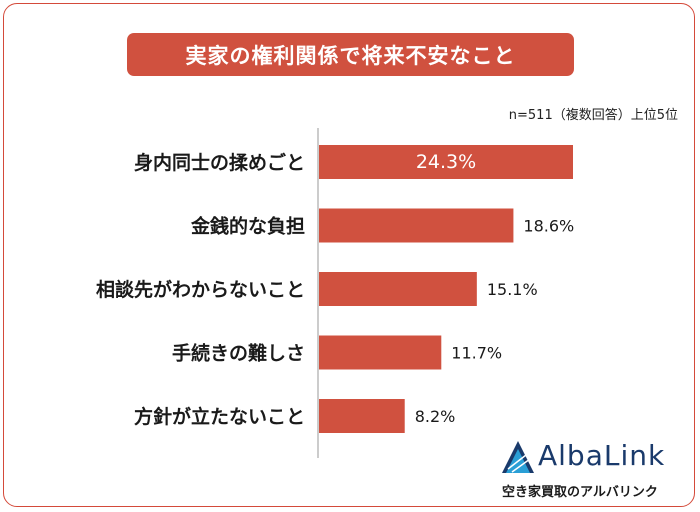 Image resolution: width=700 pixels, height=512 pixels. I want to click on value-label-0: 24.3%, so click(446, 162).